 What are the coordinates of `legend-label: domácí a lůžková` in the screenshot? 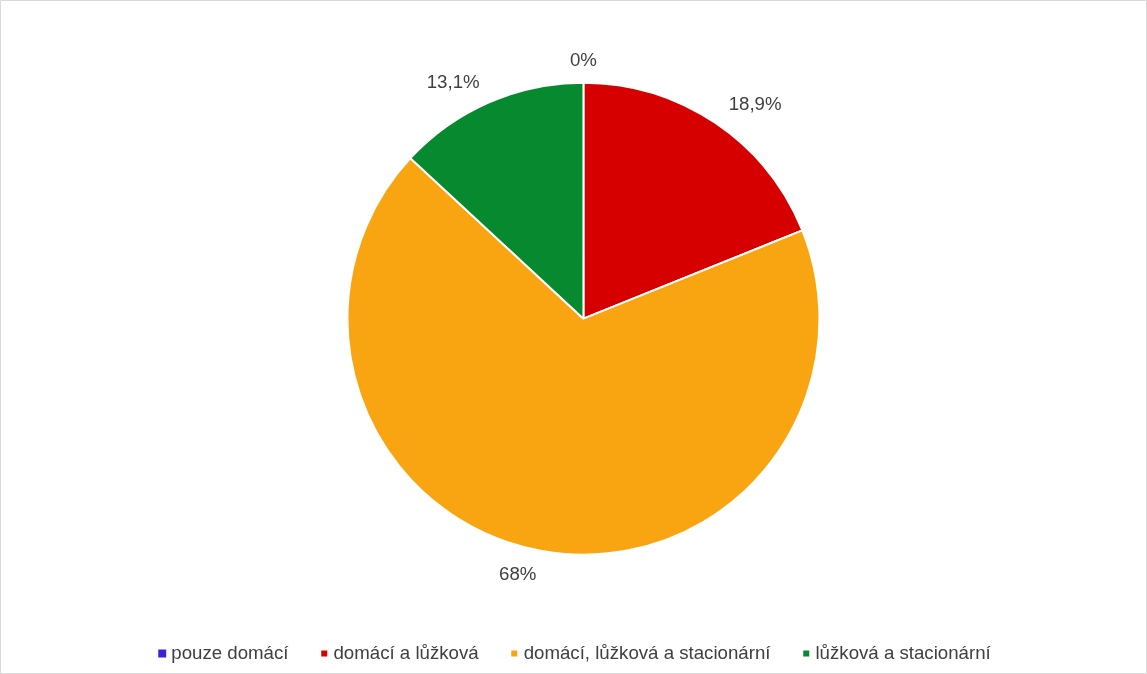 It's located at (406, 653).